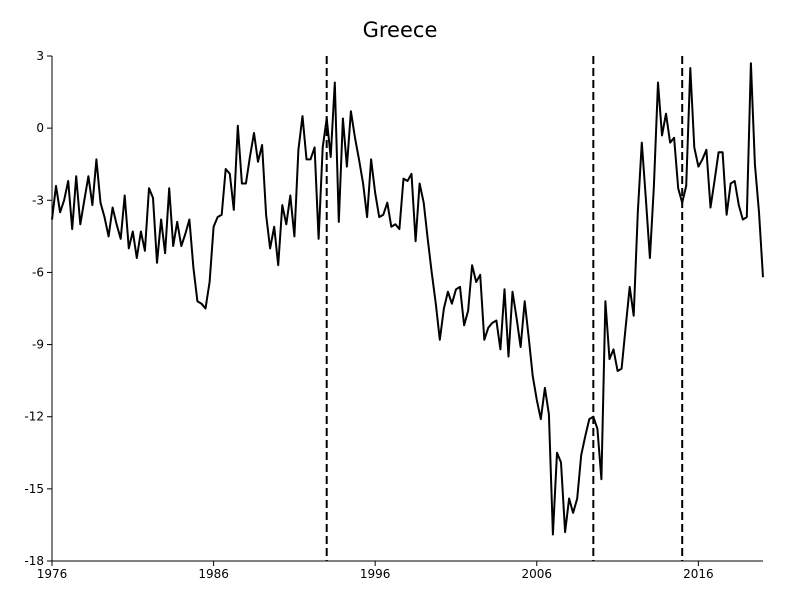 The image size is (800, 600). I want to click on y-tick-label: -9, so click(38, 345).